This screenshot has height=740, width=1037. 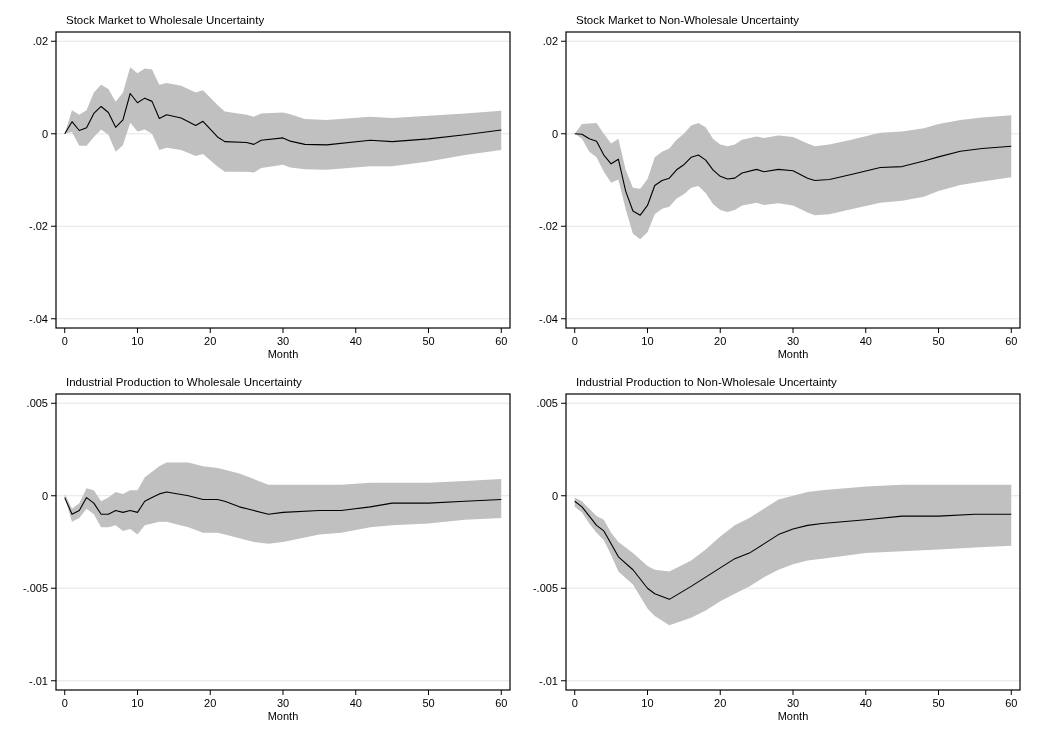 What do you see at coordinates (688, 20) in the screenshot?
I see `chart-title: Stock Market to Non-Wholesale Uncertainty` at bounding box center [688, 20].